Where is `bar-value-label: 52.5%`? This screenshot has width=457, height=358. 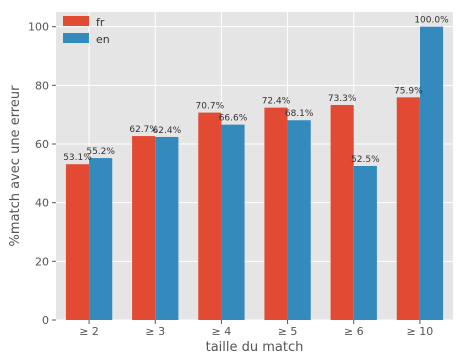 bar-value-label: 52.5% is located at coordinates (365, 160).